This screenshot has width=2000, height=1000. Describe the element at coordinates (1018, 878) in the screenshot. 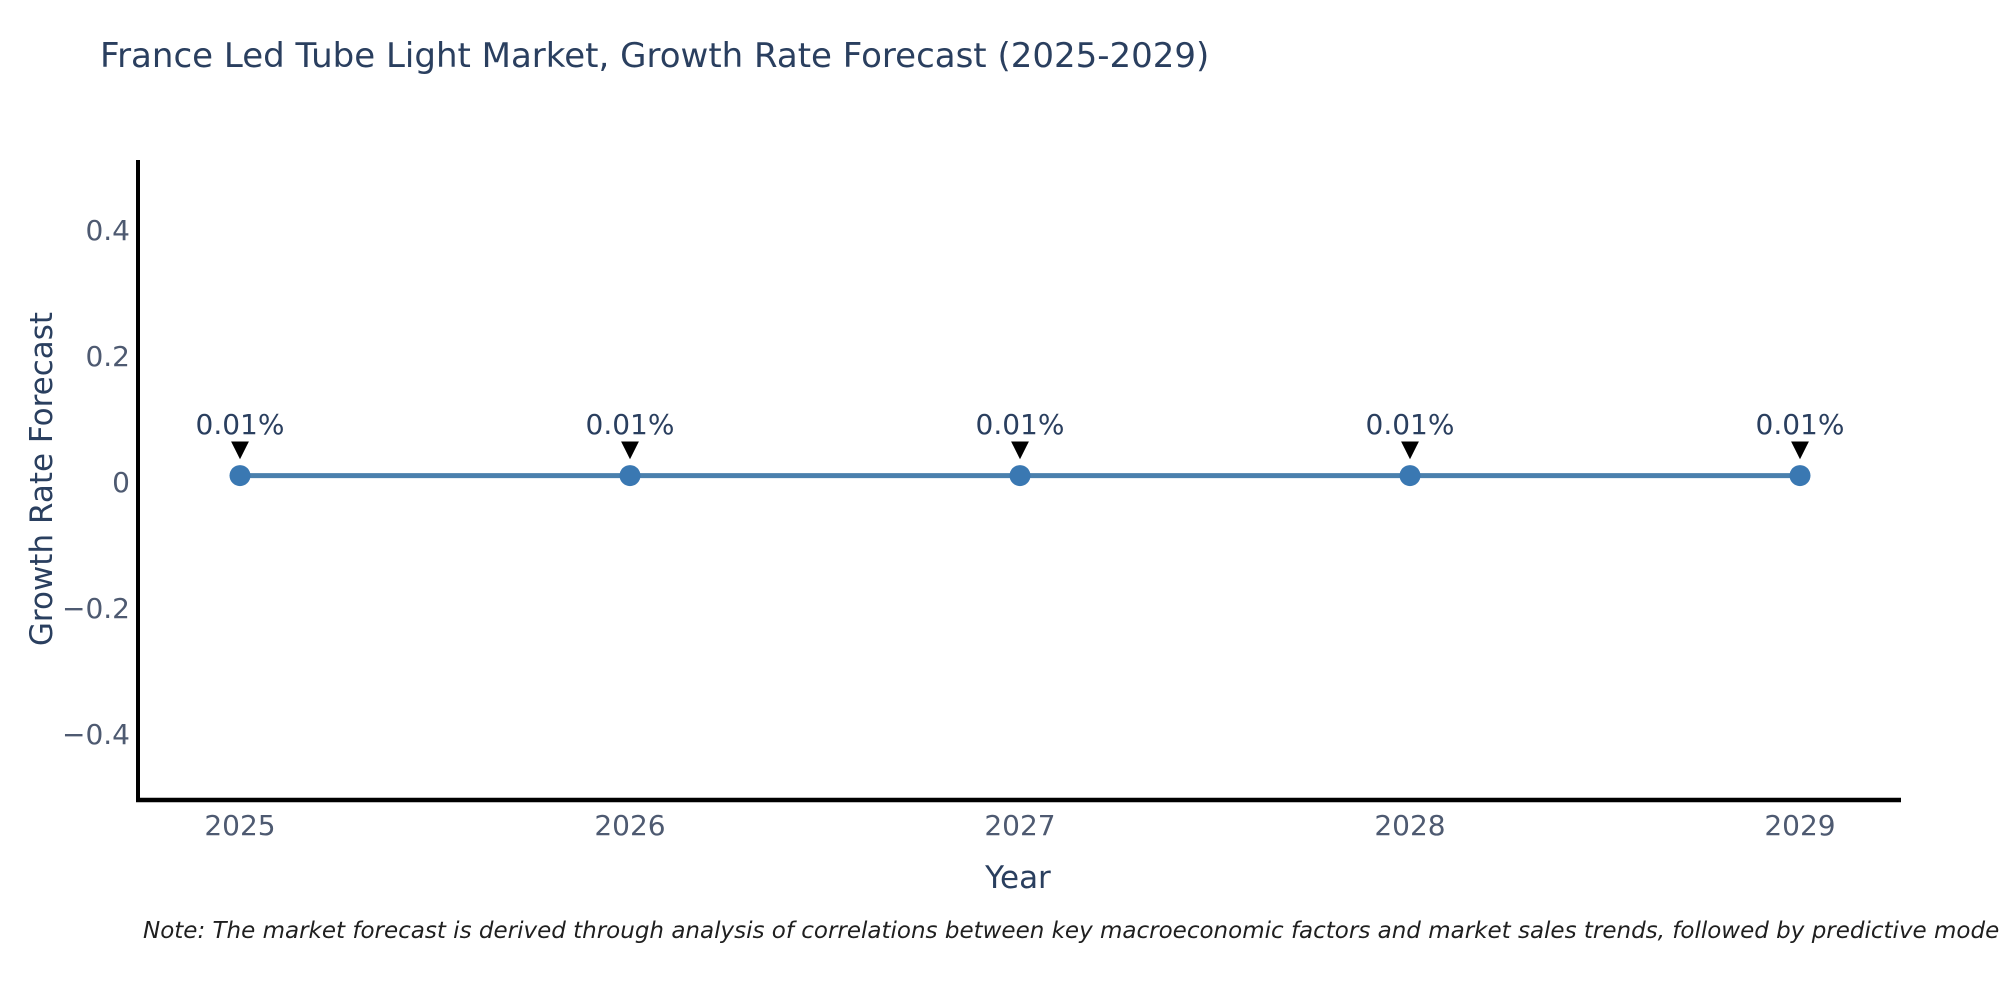

I see `x-axis-title: Year` at that location.